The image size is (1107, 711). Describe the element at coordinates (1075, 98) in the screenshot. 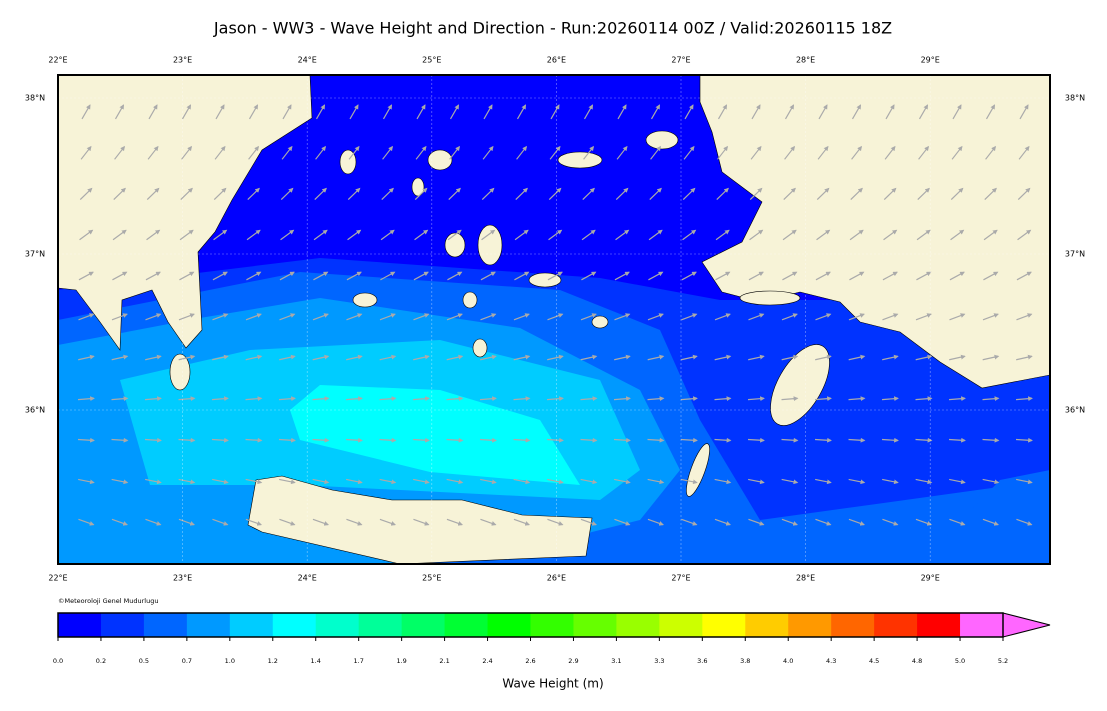

I see `lat-label: 38°N` at that location.